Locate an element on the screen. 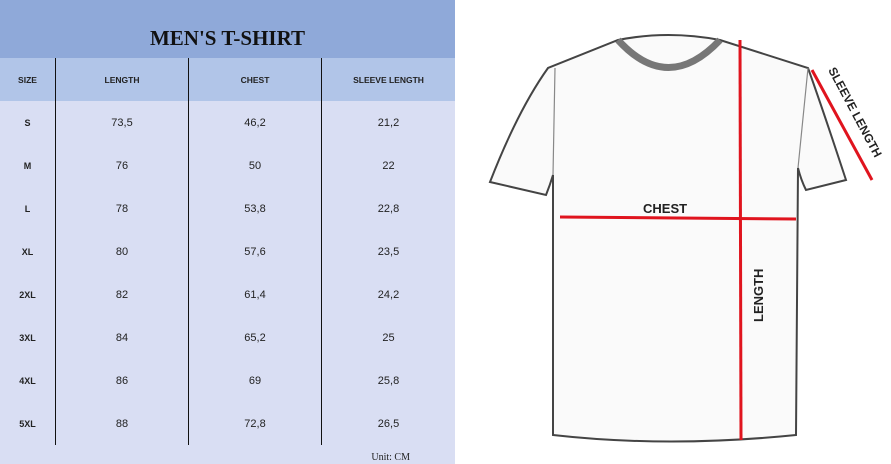  cell-size: S is located at coordinates (27, 122).